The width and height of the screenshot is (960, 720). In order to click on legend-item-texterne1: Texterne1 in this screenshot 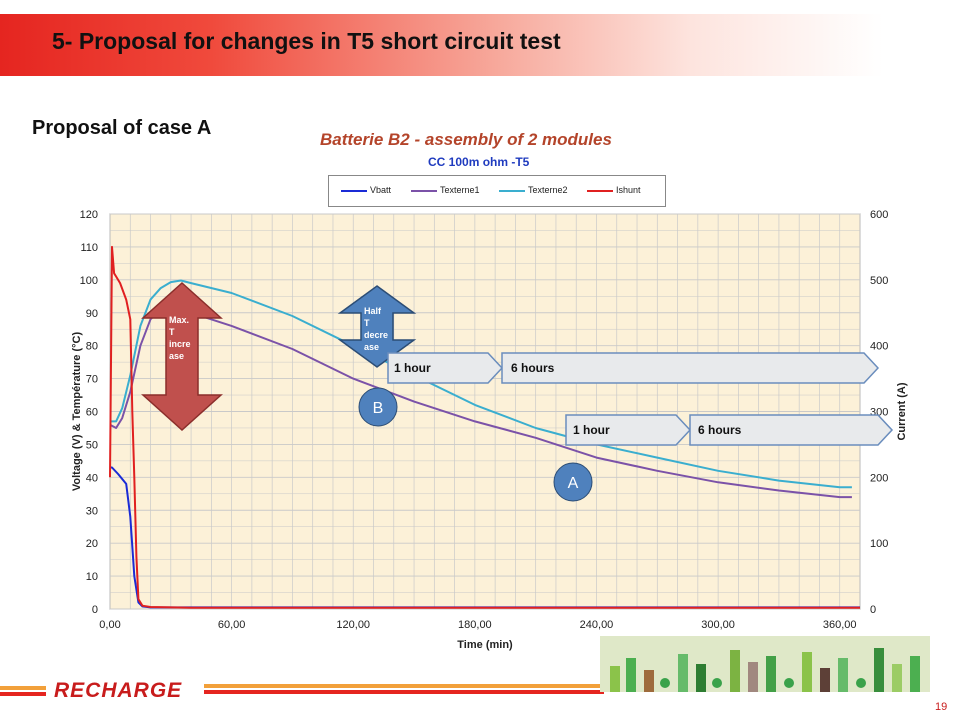, I will do `click(445, 190)`.